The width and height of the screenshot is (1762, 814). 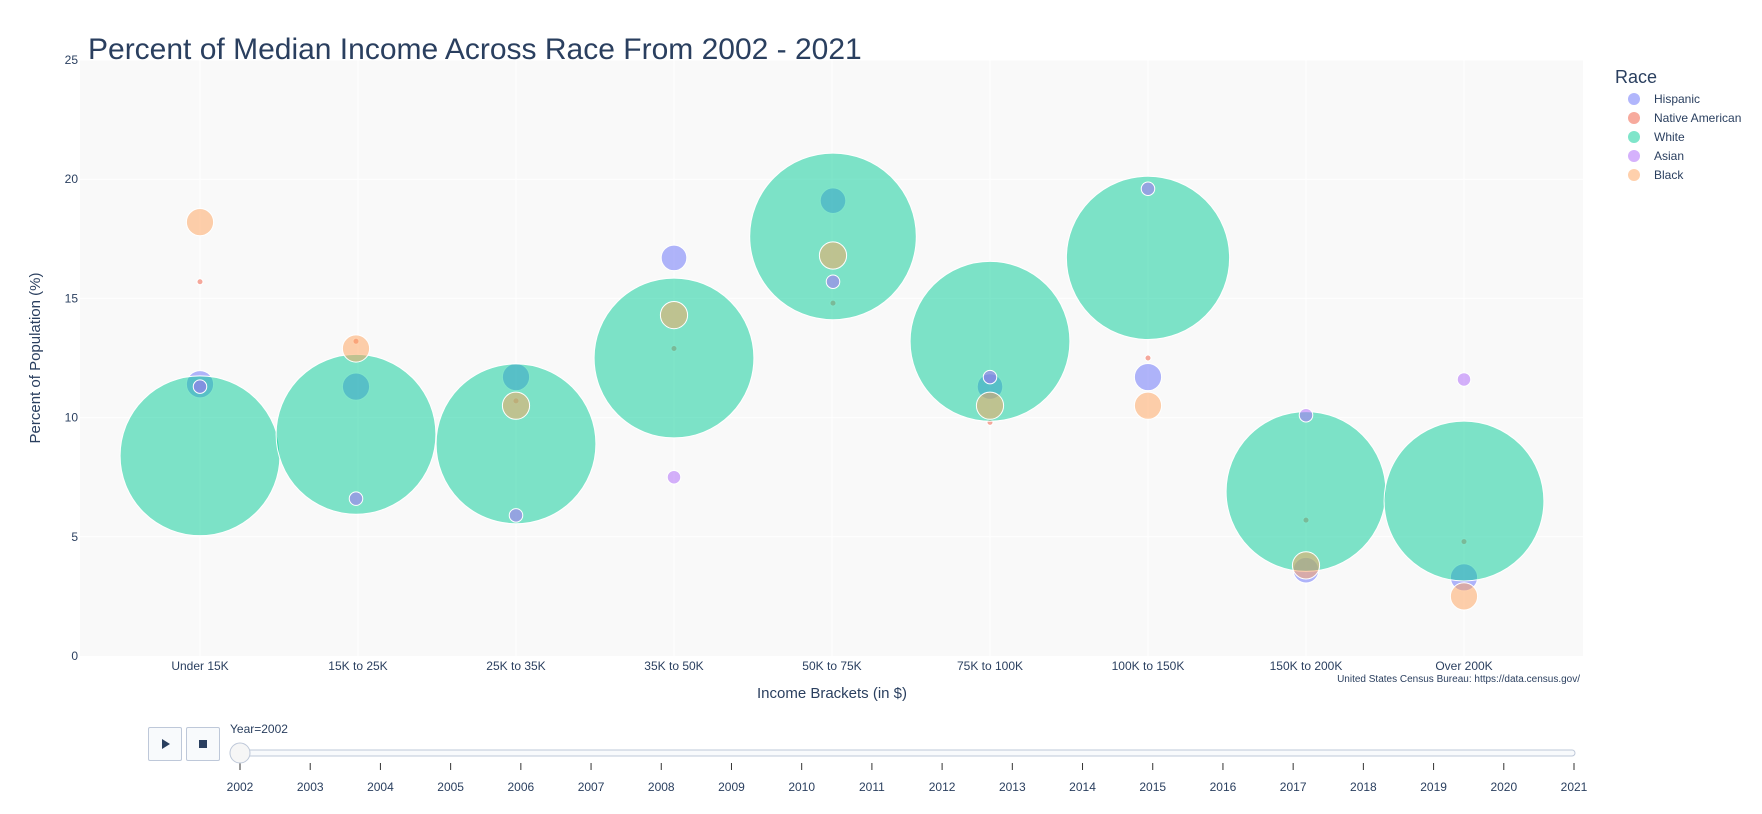 What do you see at coordinates (801, 787) in the screenshot?
I see `slider-year-label: 2010` at bounding box center [801, 787].